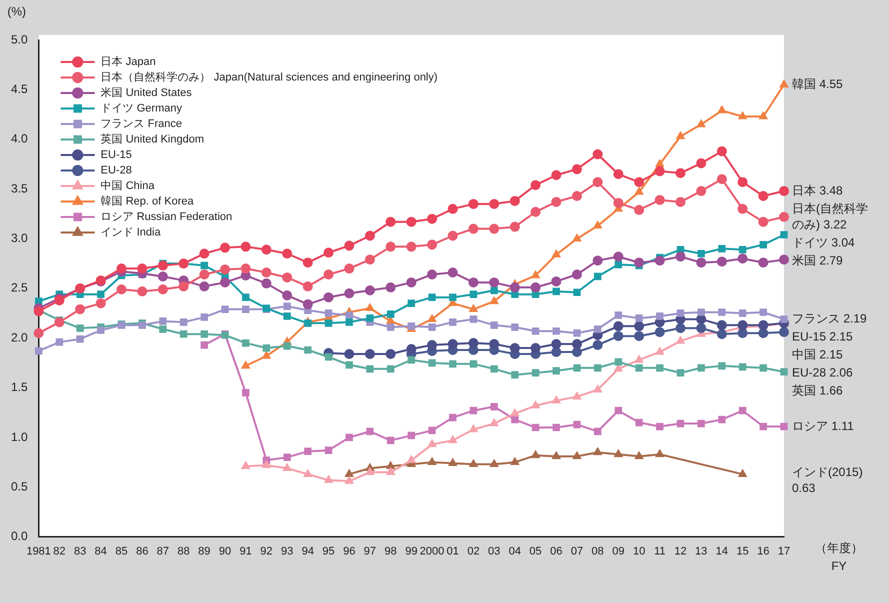 The width and height of the screenshot is (889, 603). What do you see at coordinates (204, 551) in the screenshot?
I see `x-tick-label: 89` at bounding box center [204, 551].